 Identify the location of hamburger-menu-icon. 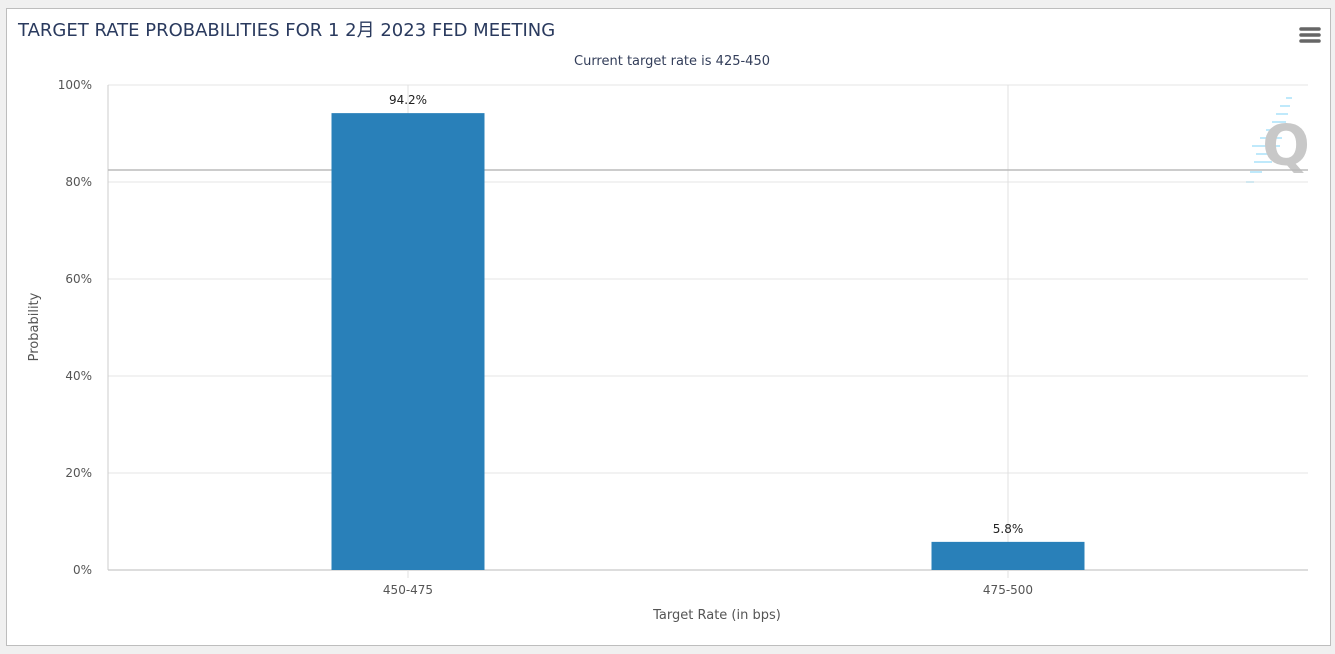
(1310, 35).